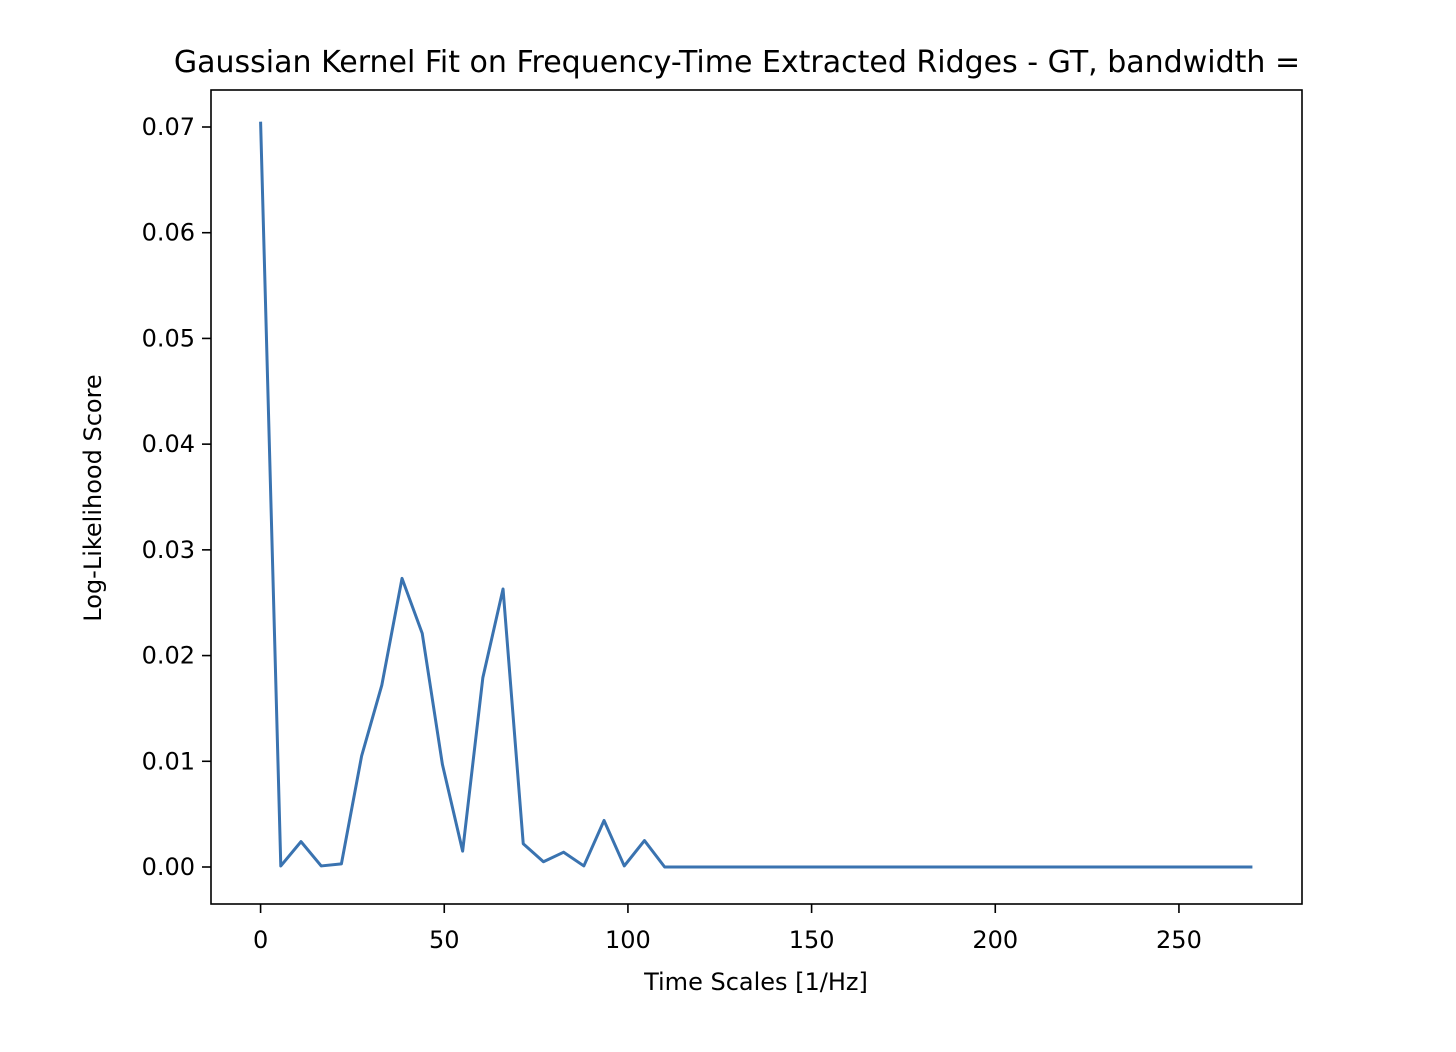 This screenshot has height=1052, width=1456. What do you see at coordinates (168, 233) in the screenshot?
I see `y-tick-label: 0.06` at bounding box center [168, 233].